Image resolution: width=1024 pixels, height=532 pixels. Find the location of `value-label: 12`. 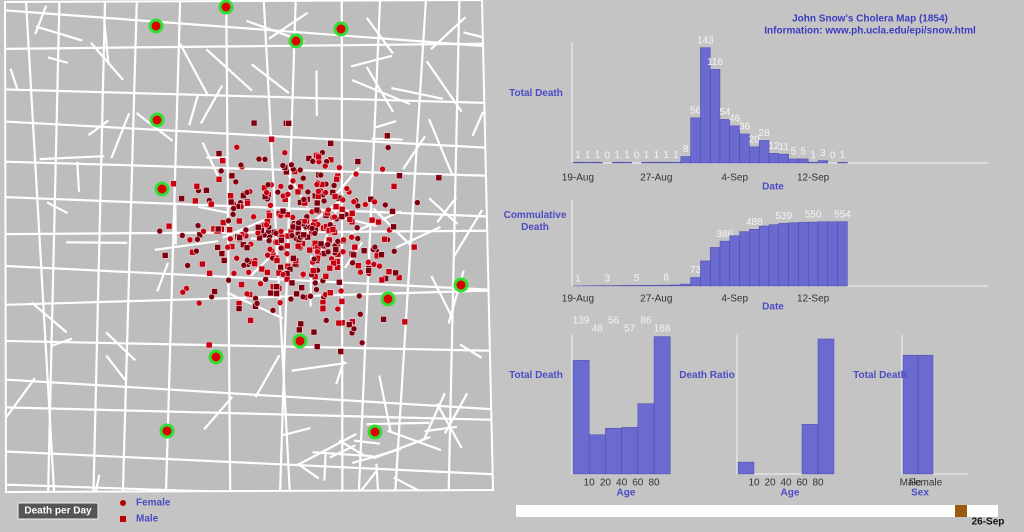

value-label: 12 is located at coordinates (774, 146).